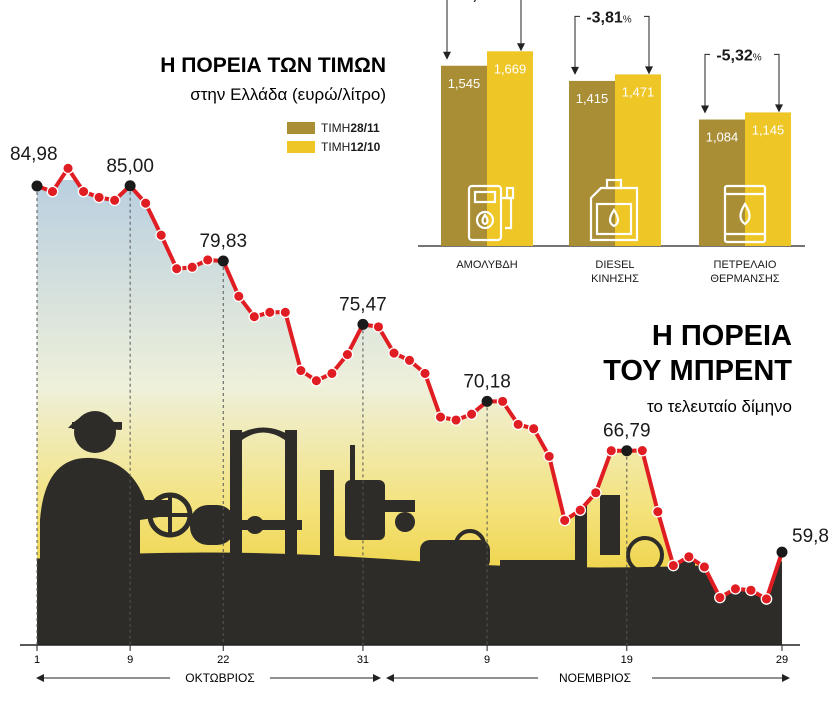 The width and height of the screenshot is (829, 710). What do you see at coordinates (768, 129) in the screenshot?
I see `bar-value-label: 1,145` at bounding box center [768, 129].